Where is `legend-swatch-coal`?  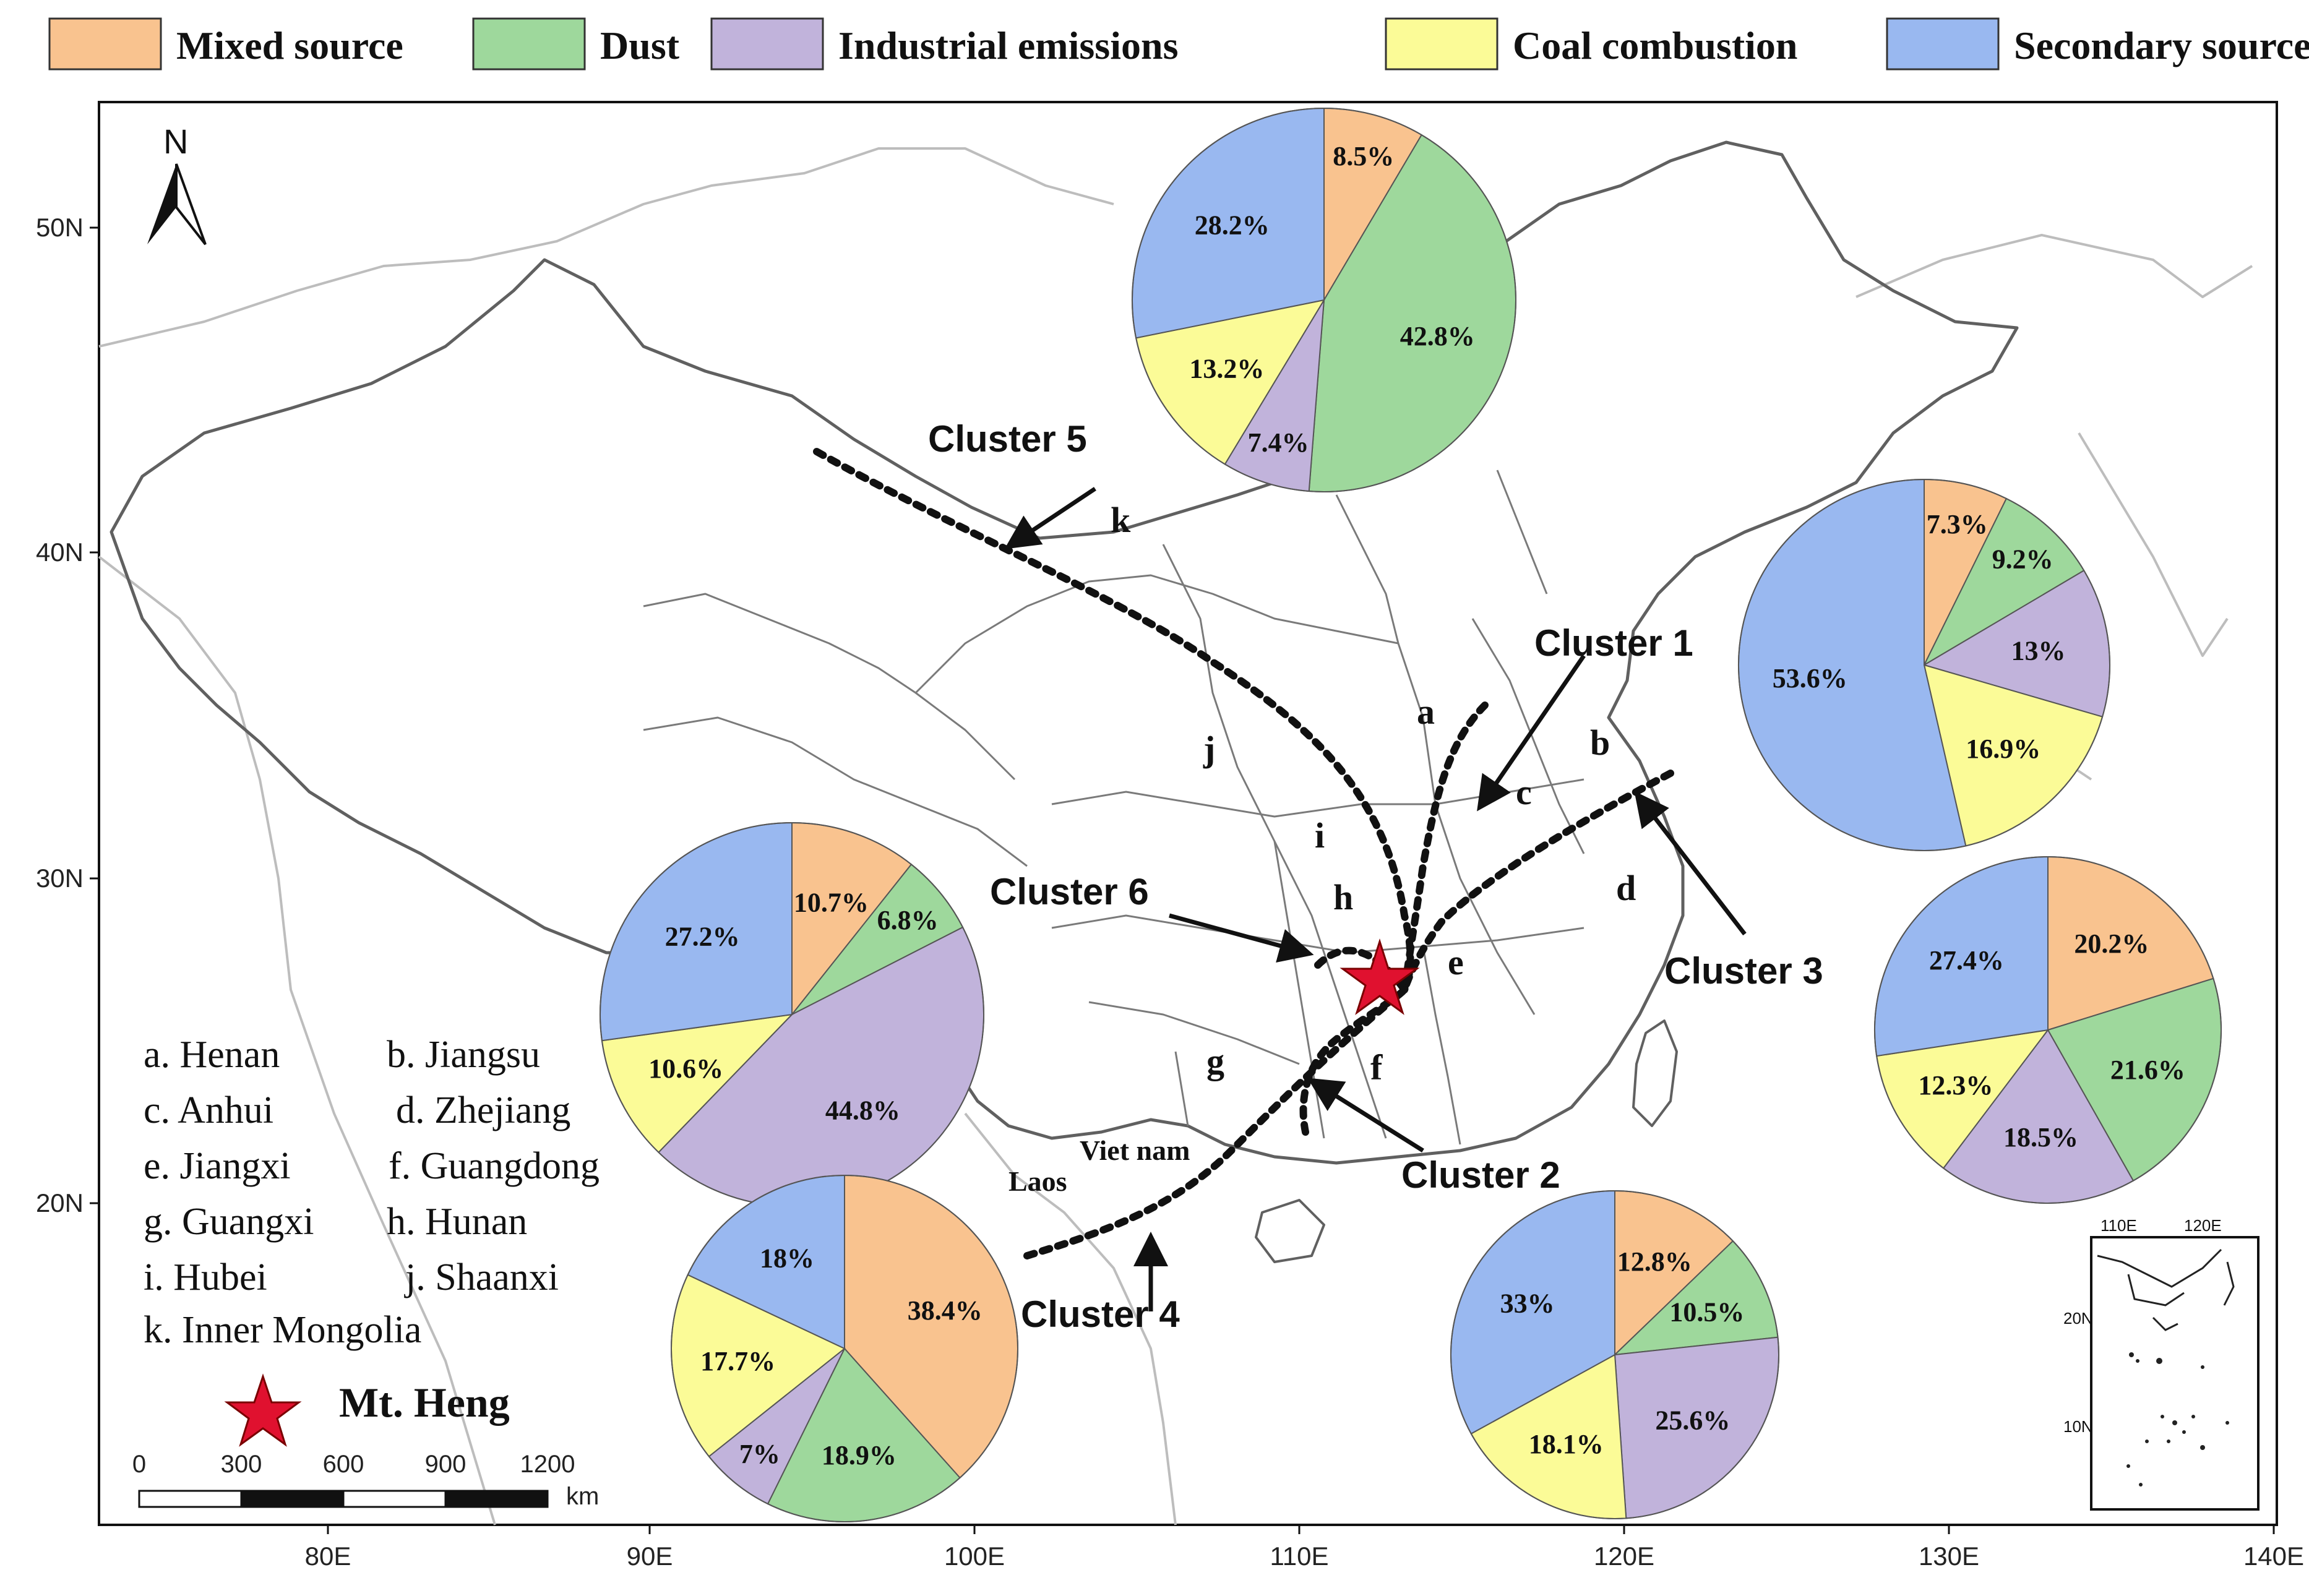 legend-swatch-coal is located at coordinates (1441, 44).